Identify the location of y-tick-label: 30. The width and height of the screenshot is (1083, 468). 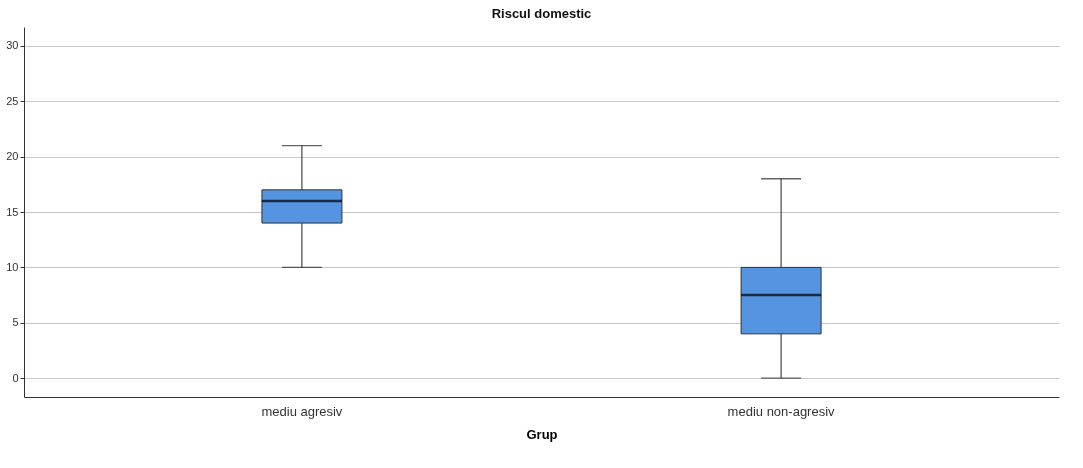
(12, 45).